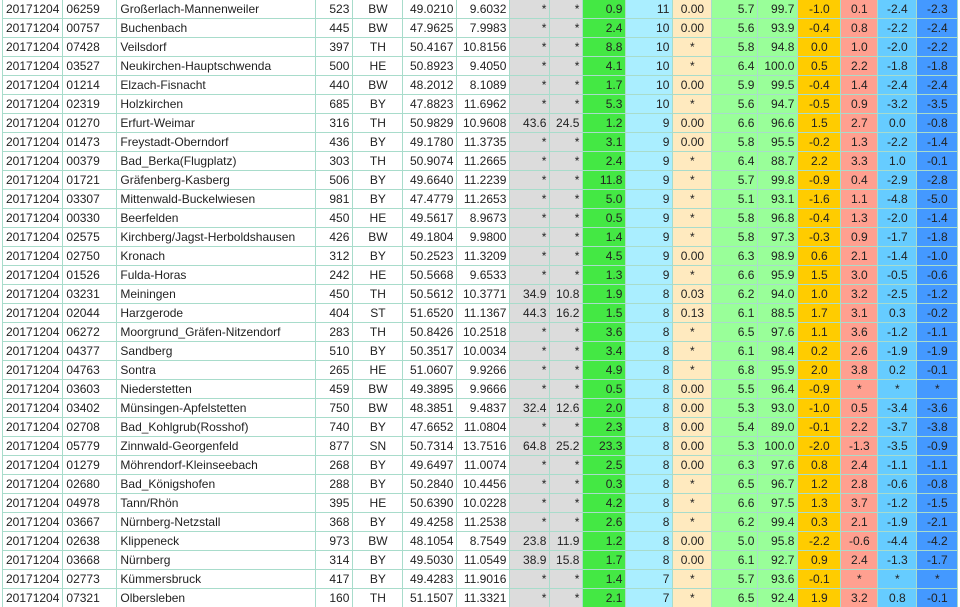  What do you see at coordinates (216, 579) in the screenshot?
I see `station-name-cell: Kümmersbruck` at bounding box center [216, 579].